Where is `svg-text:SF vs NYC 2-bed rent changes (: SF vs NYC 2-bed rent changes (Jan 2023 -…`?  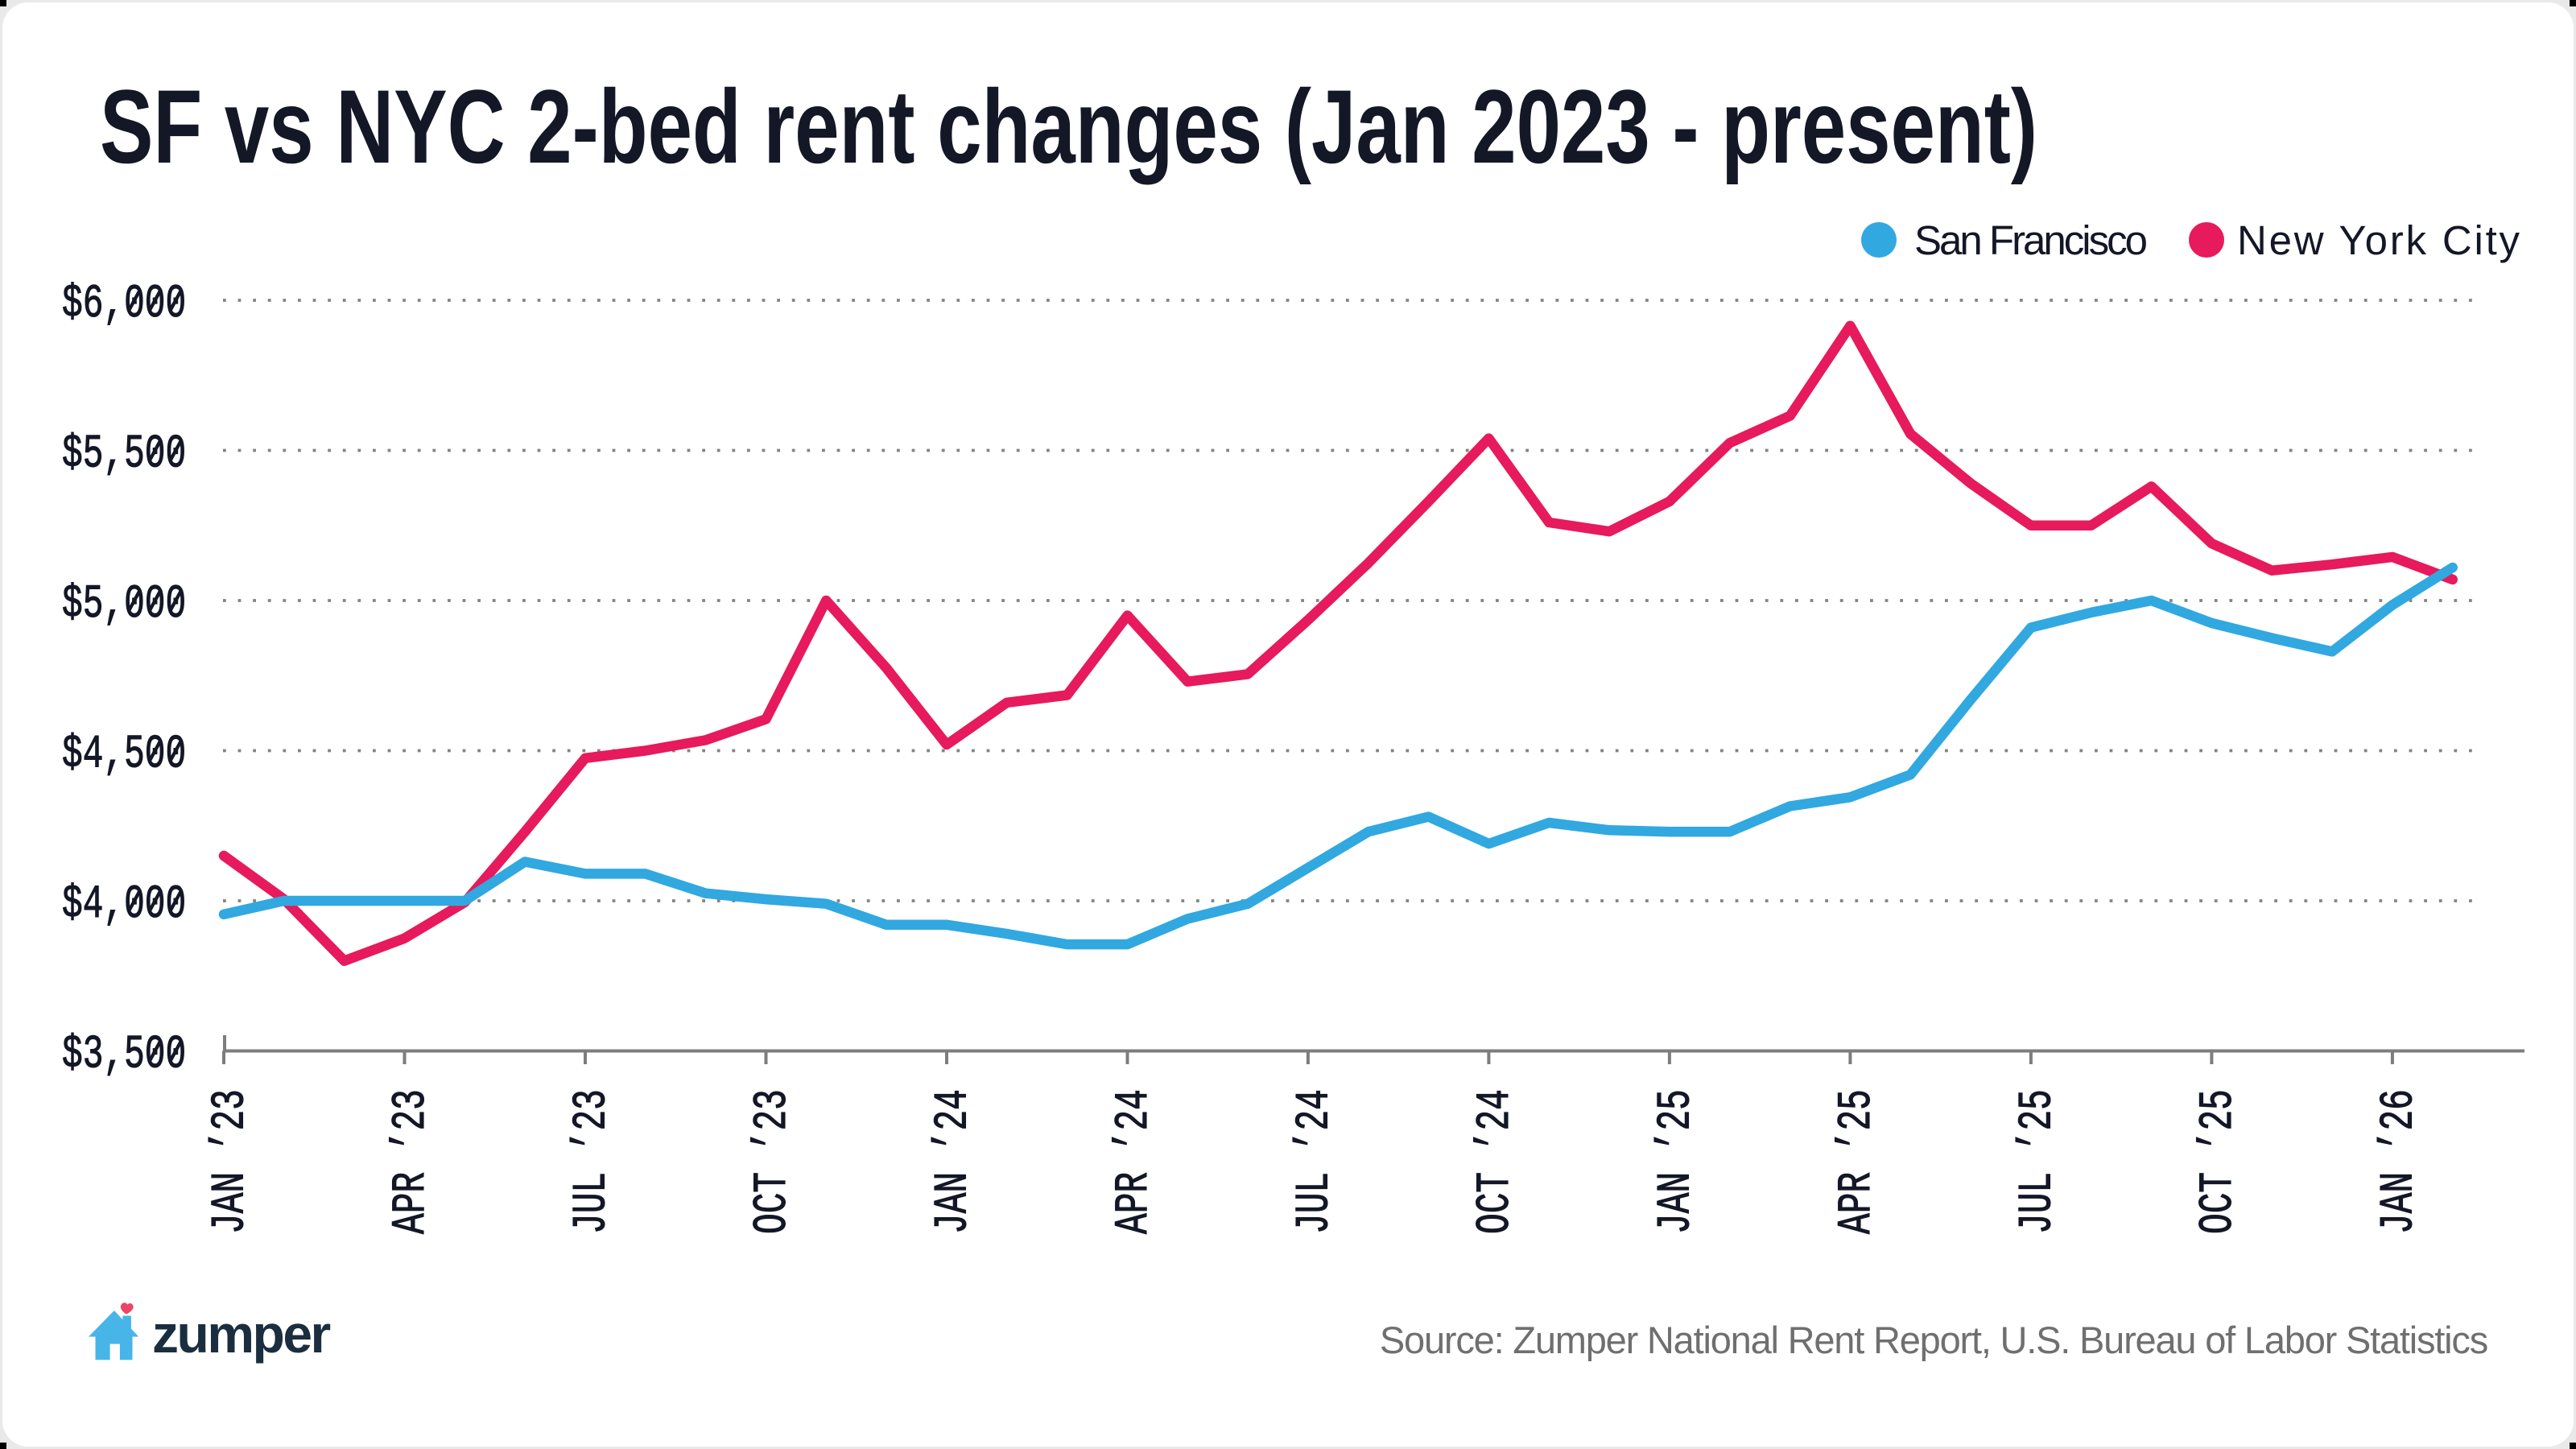
svg-text:SF vs NYC 2-bed rent changes (: SF vs NYC 2-bed rent changes (Jan 2023 -… is located at coordinates (1068, 126).